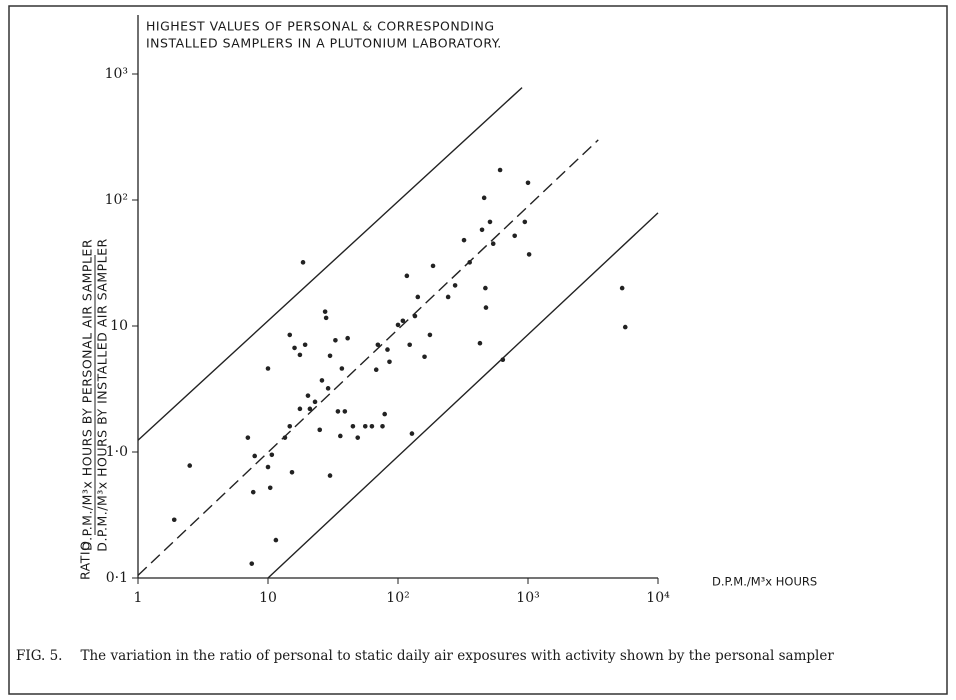 The width and height of the screenshot is (956, 700). What do you see at coordinates (527, 598) in the screenshot?
I see `x-tick-label: 10³` at bounding box center [527, 598].